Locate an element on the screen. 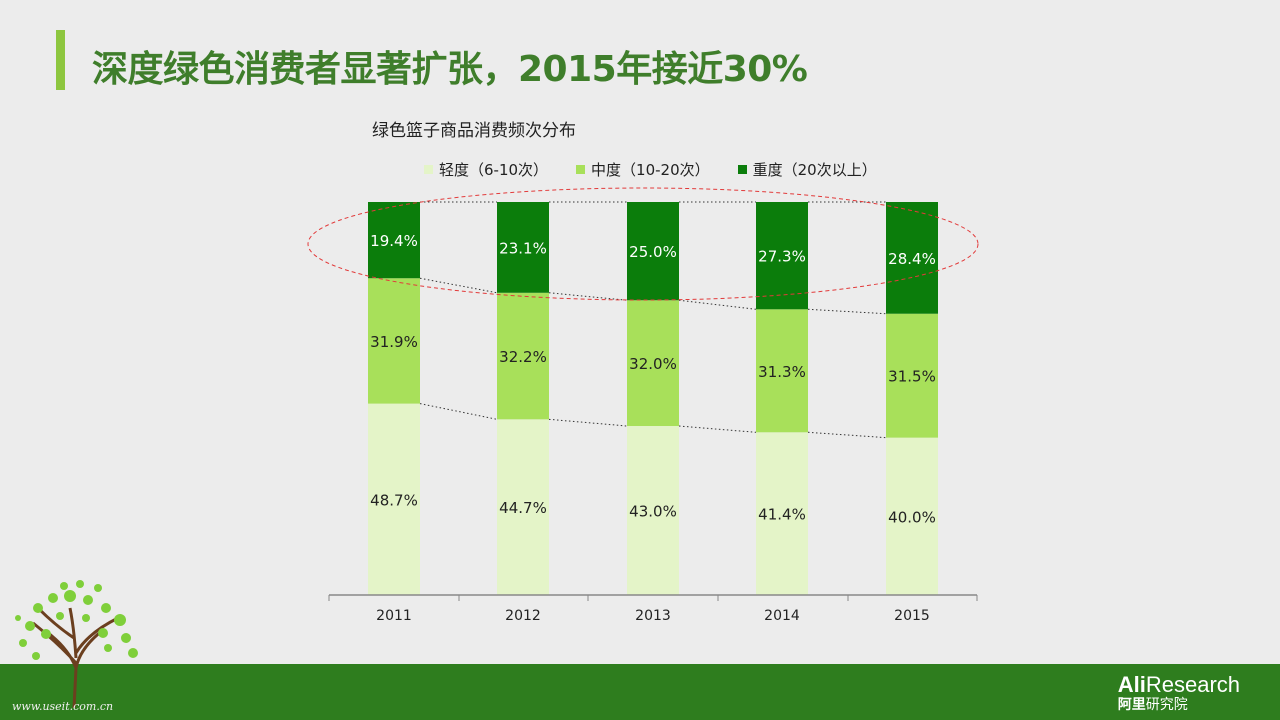  logo-sub: 研究院 is located at coordinates (1166, 705).